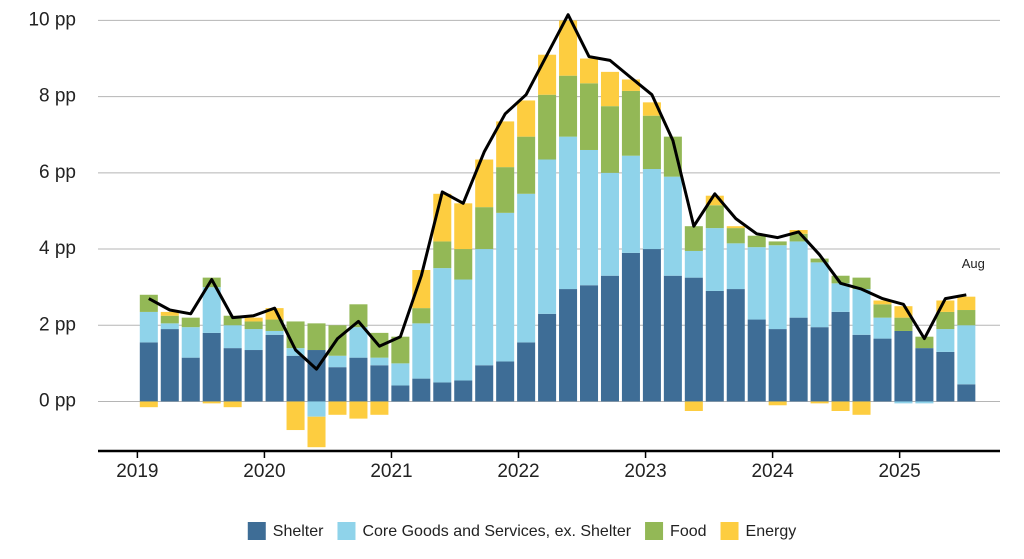  I want to click on legend-label: Energy, so click(771, 531).